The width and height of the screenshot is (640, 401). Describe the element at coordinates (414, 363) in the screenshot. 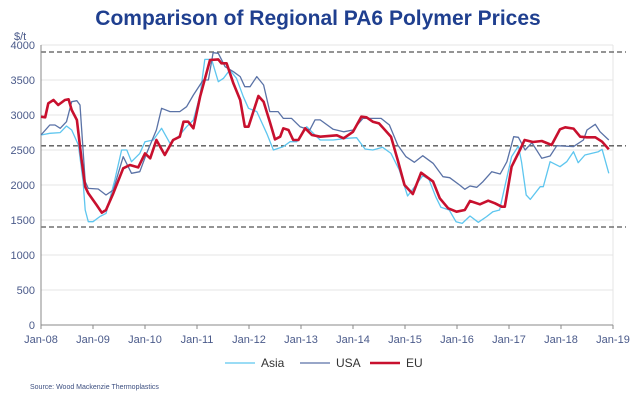

I see `legend-label-eu: EU` at that location.